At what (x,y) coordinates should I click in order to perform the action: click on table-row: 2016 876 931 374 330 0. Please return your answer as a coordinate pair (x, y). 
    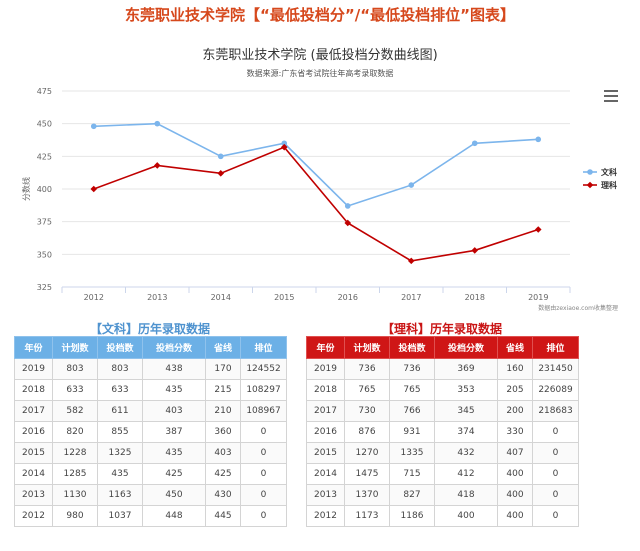
    Looking at the image, I should click on (442, 432).